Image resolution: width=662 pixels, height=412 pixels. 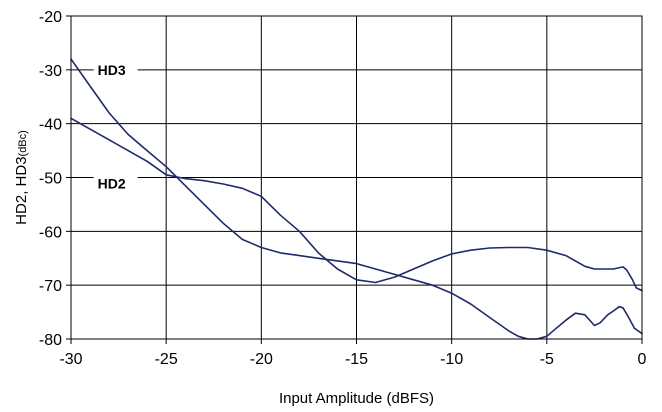 I want to click on y-tick-label: -80, so click(x=50, y=340).